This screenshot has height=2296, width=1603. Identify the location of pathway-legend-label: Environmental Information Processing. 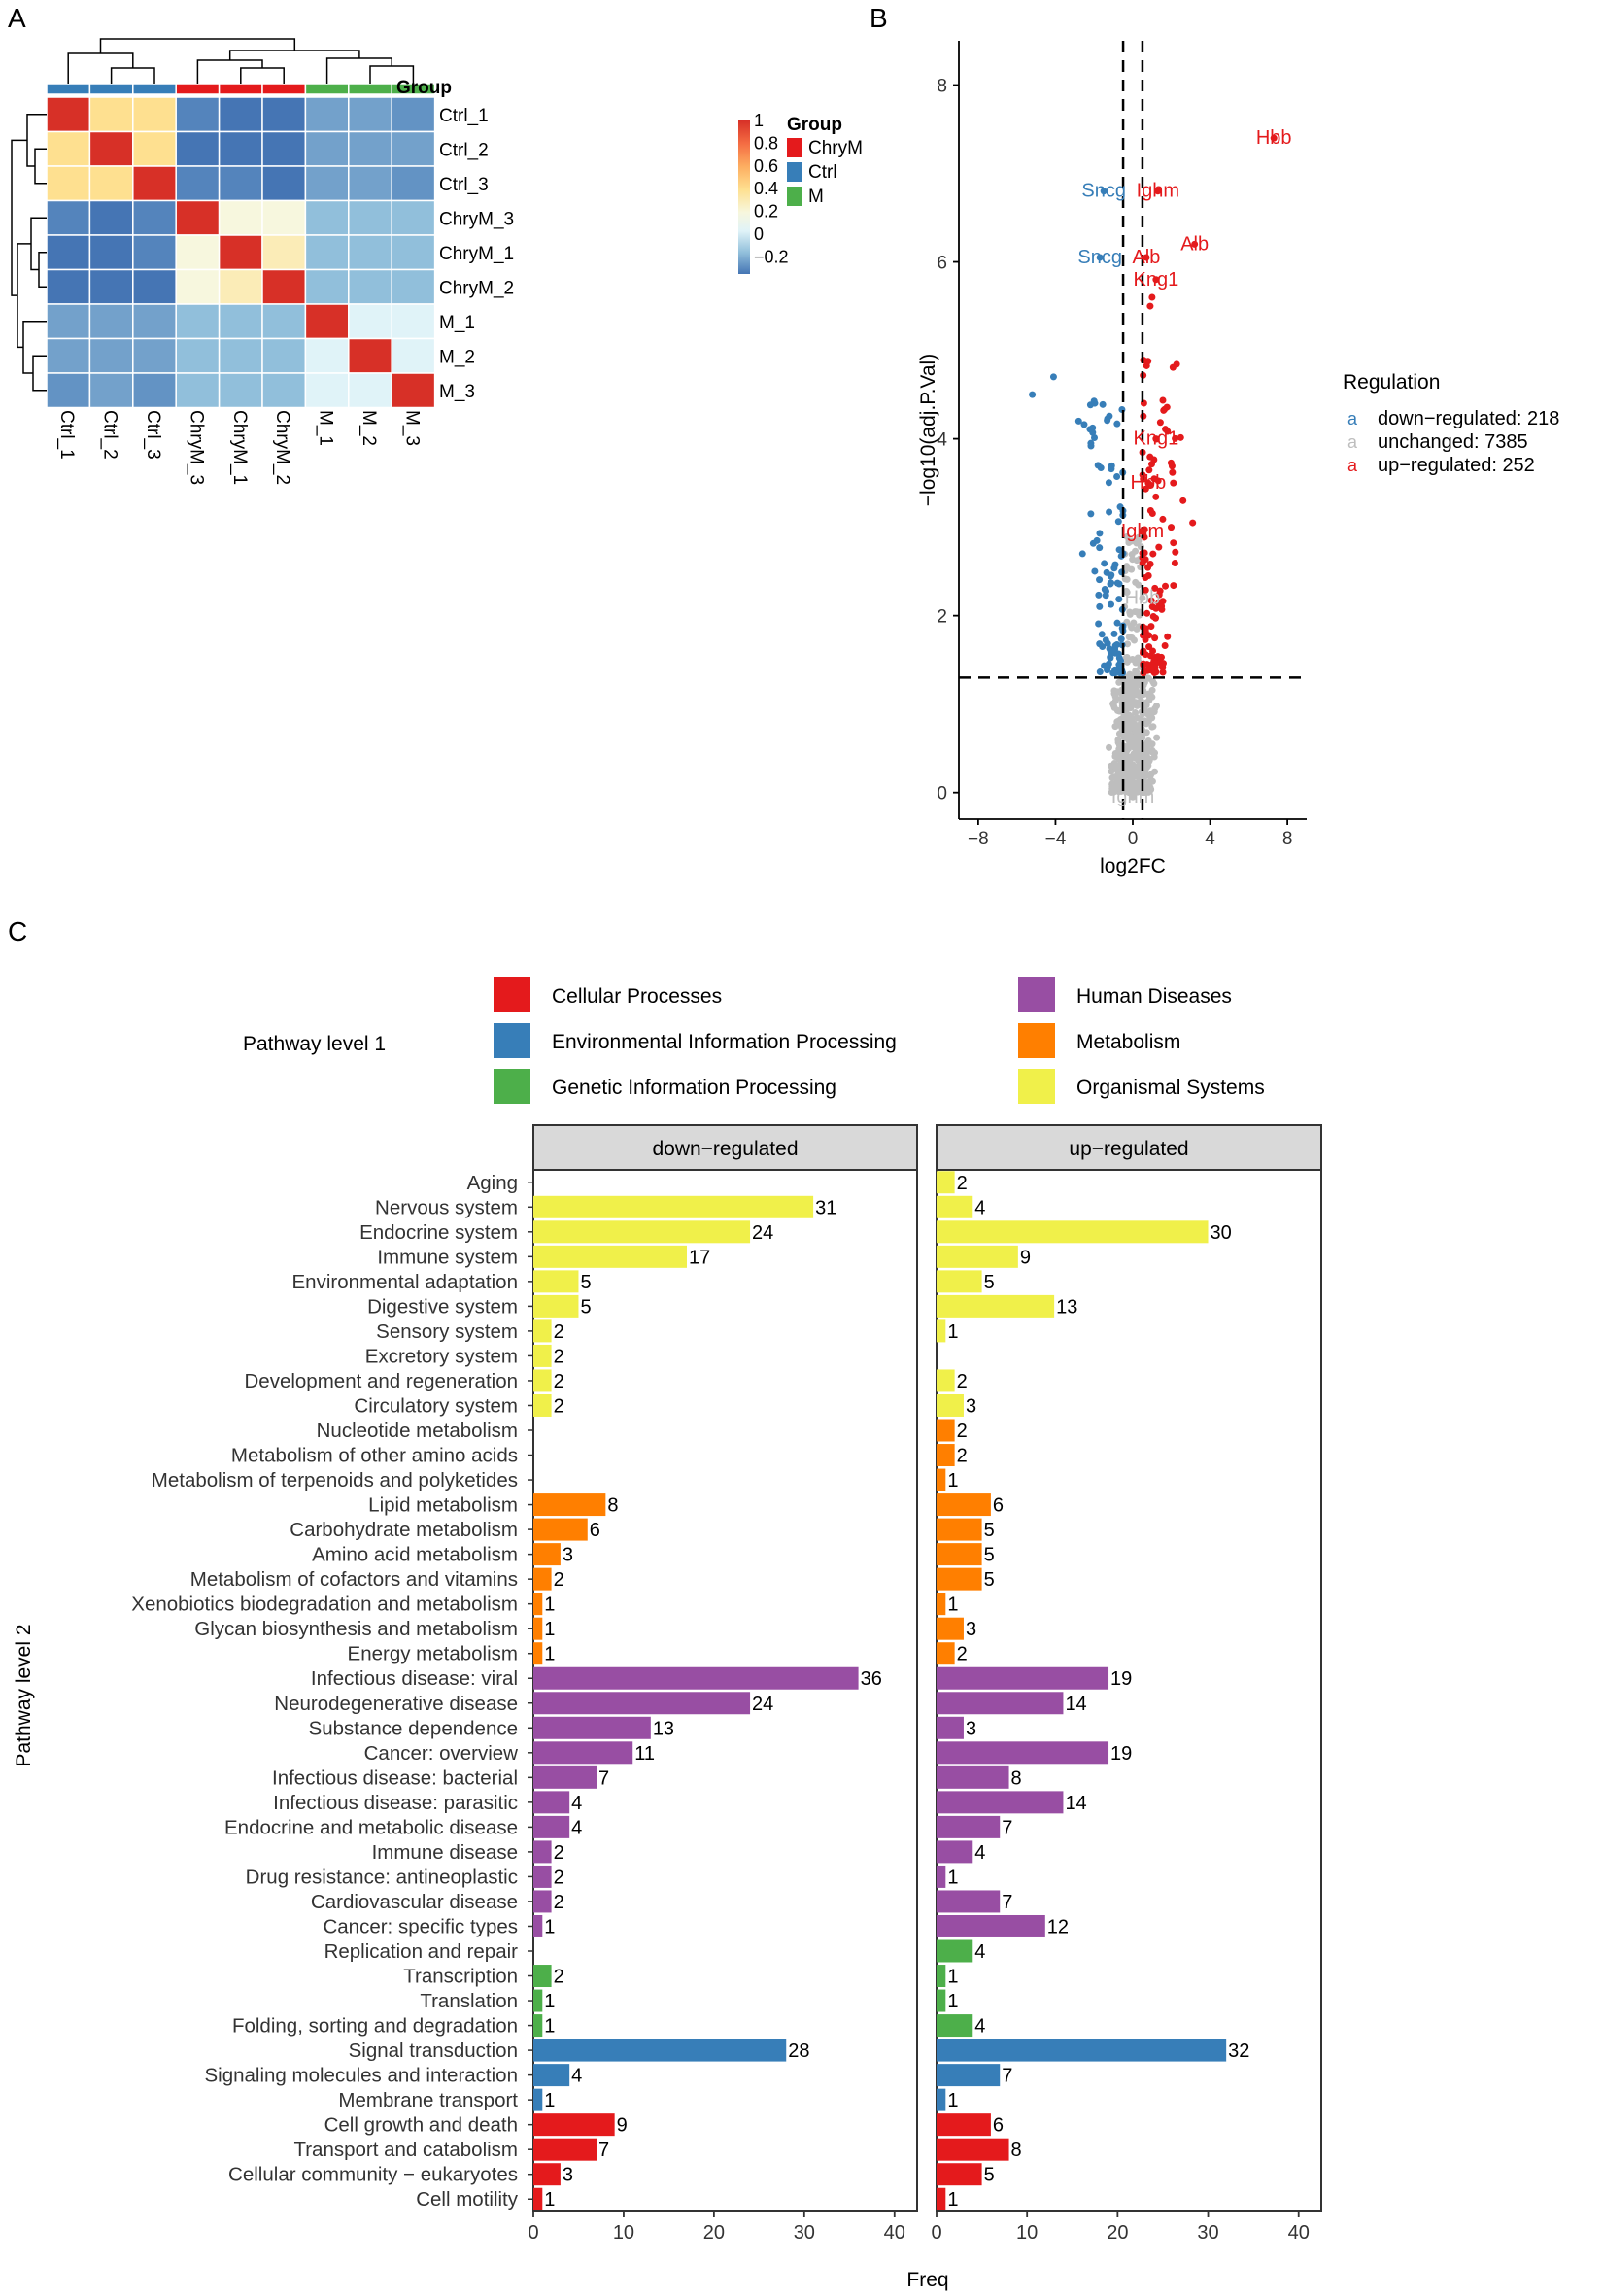
(724, 1042).